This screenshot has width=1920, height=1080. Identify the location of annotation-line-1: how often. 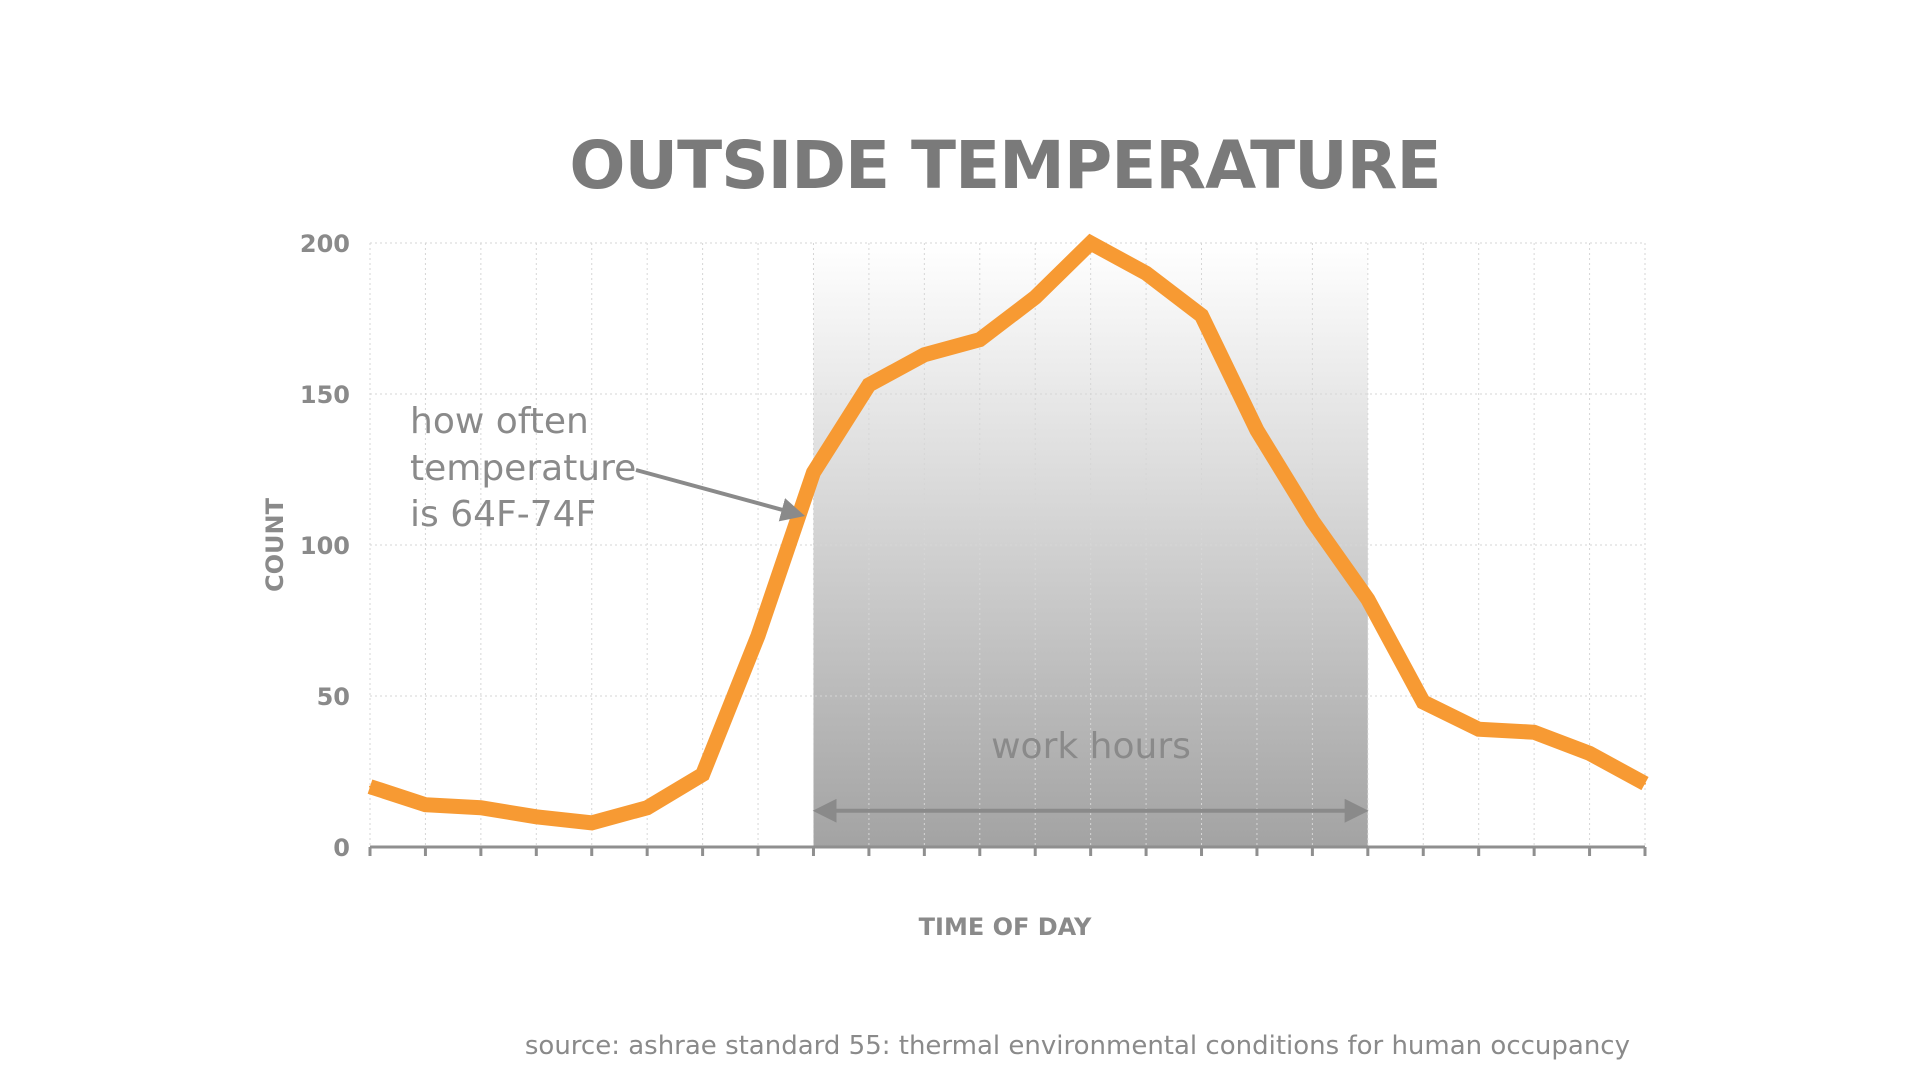
(499, 421).